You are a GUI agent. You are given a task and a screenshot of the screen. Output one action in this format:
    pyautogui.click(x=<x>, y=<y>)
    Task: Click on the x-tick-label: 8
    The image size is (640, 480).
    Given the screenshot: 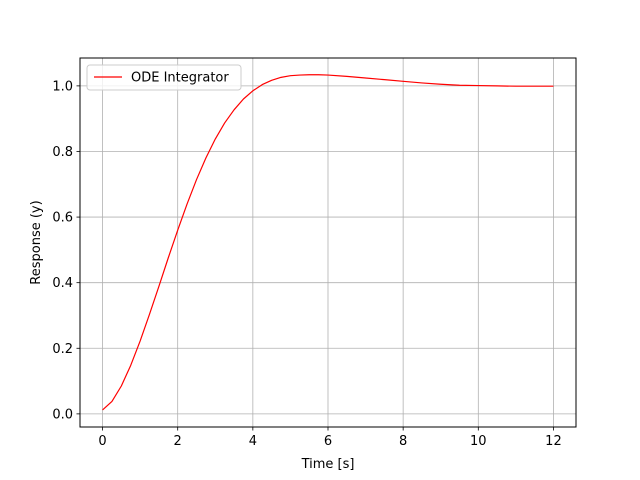 What is the action you would take?
    pyautogui.click(x=403, y=441)
    